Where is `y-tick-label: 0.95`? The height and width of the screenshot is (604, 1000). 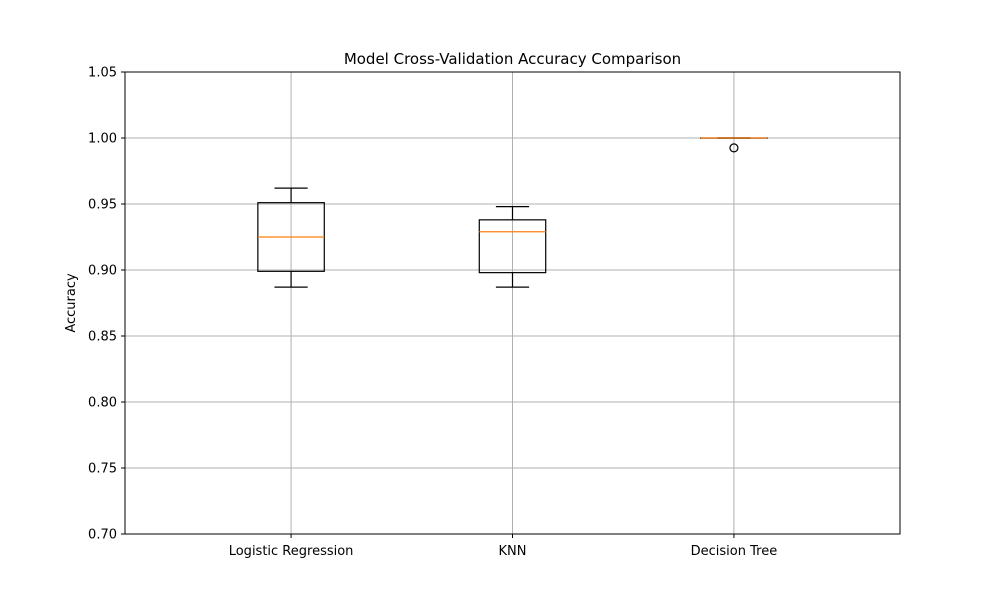 y-tick-label: 0.95 is located at coordinates (102, 205).